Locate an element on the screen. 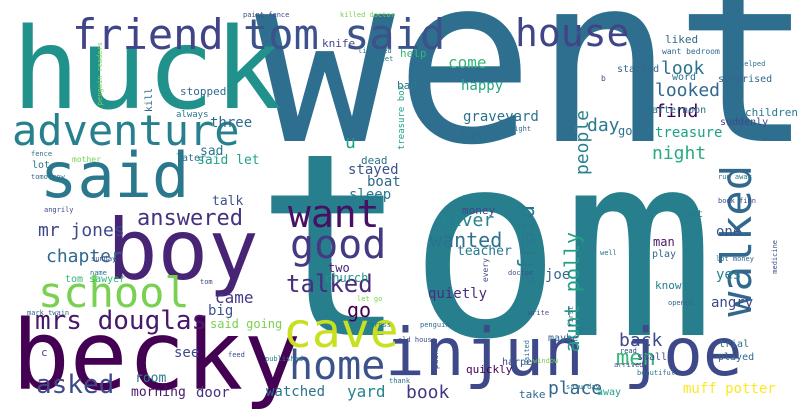  word-word: word is located at coordinates (684, 77).